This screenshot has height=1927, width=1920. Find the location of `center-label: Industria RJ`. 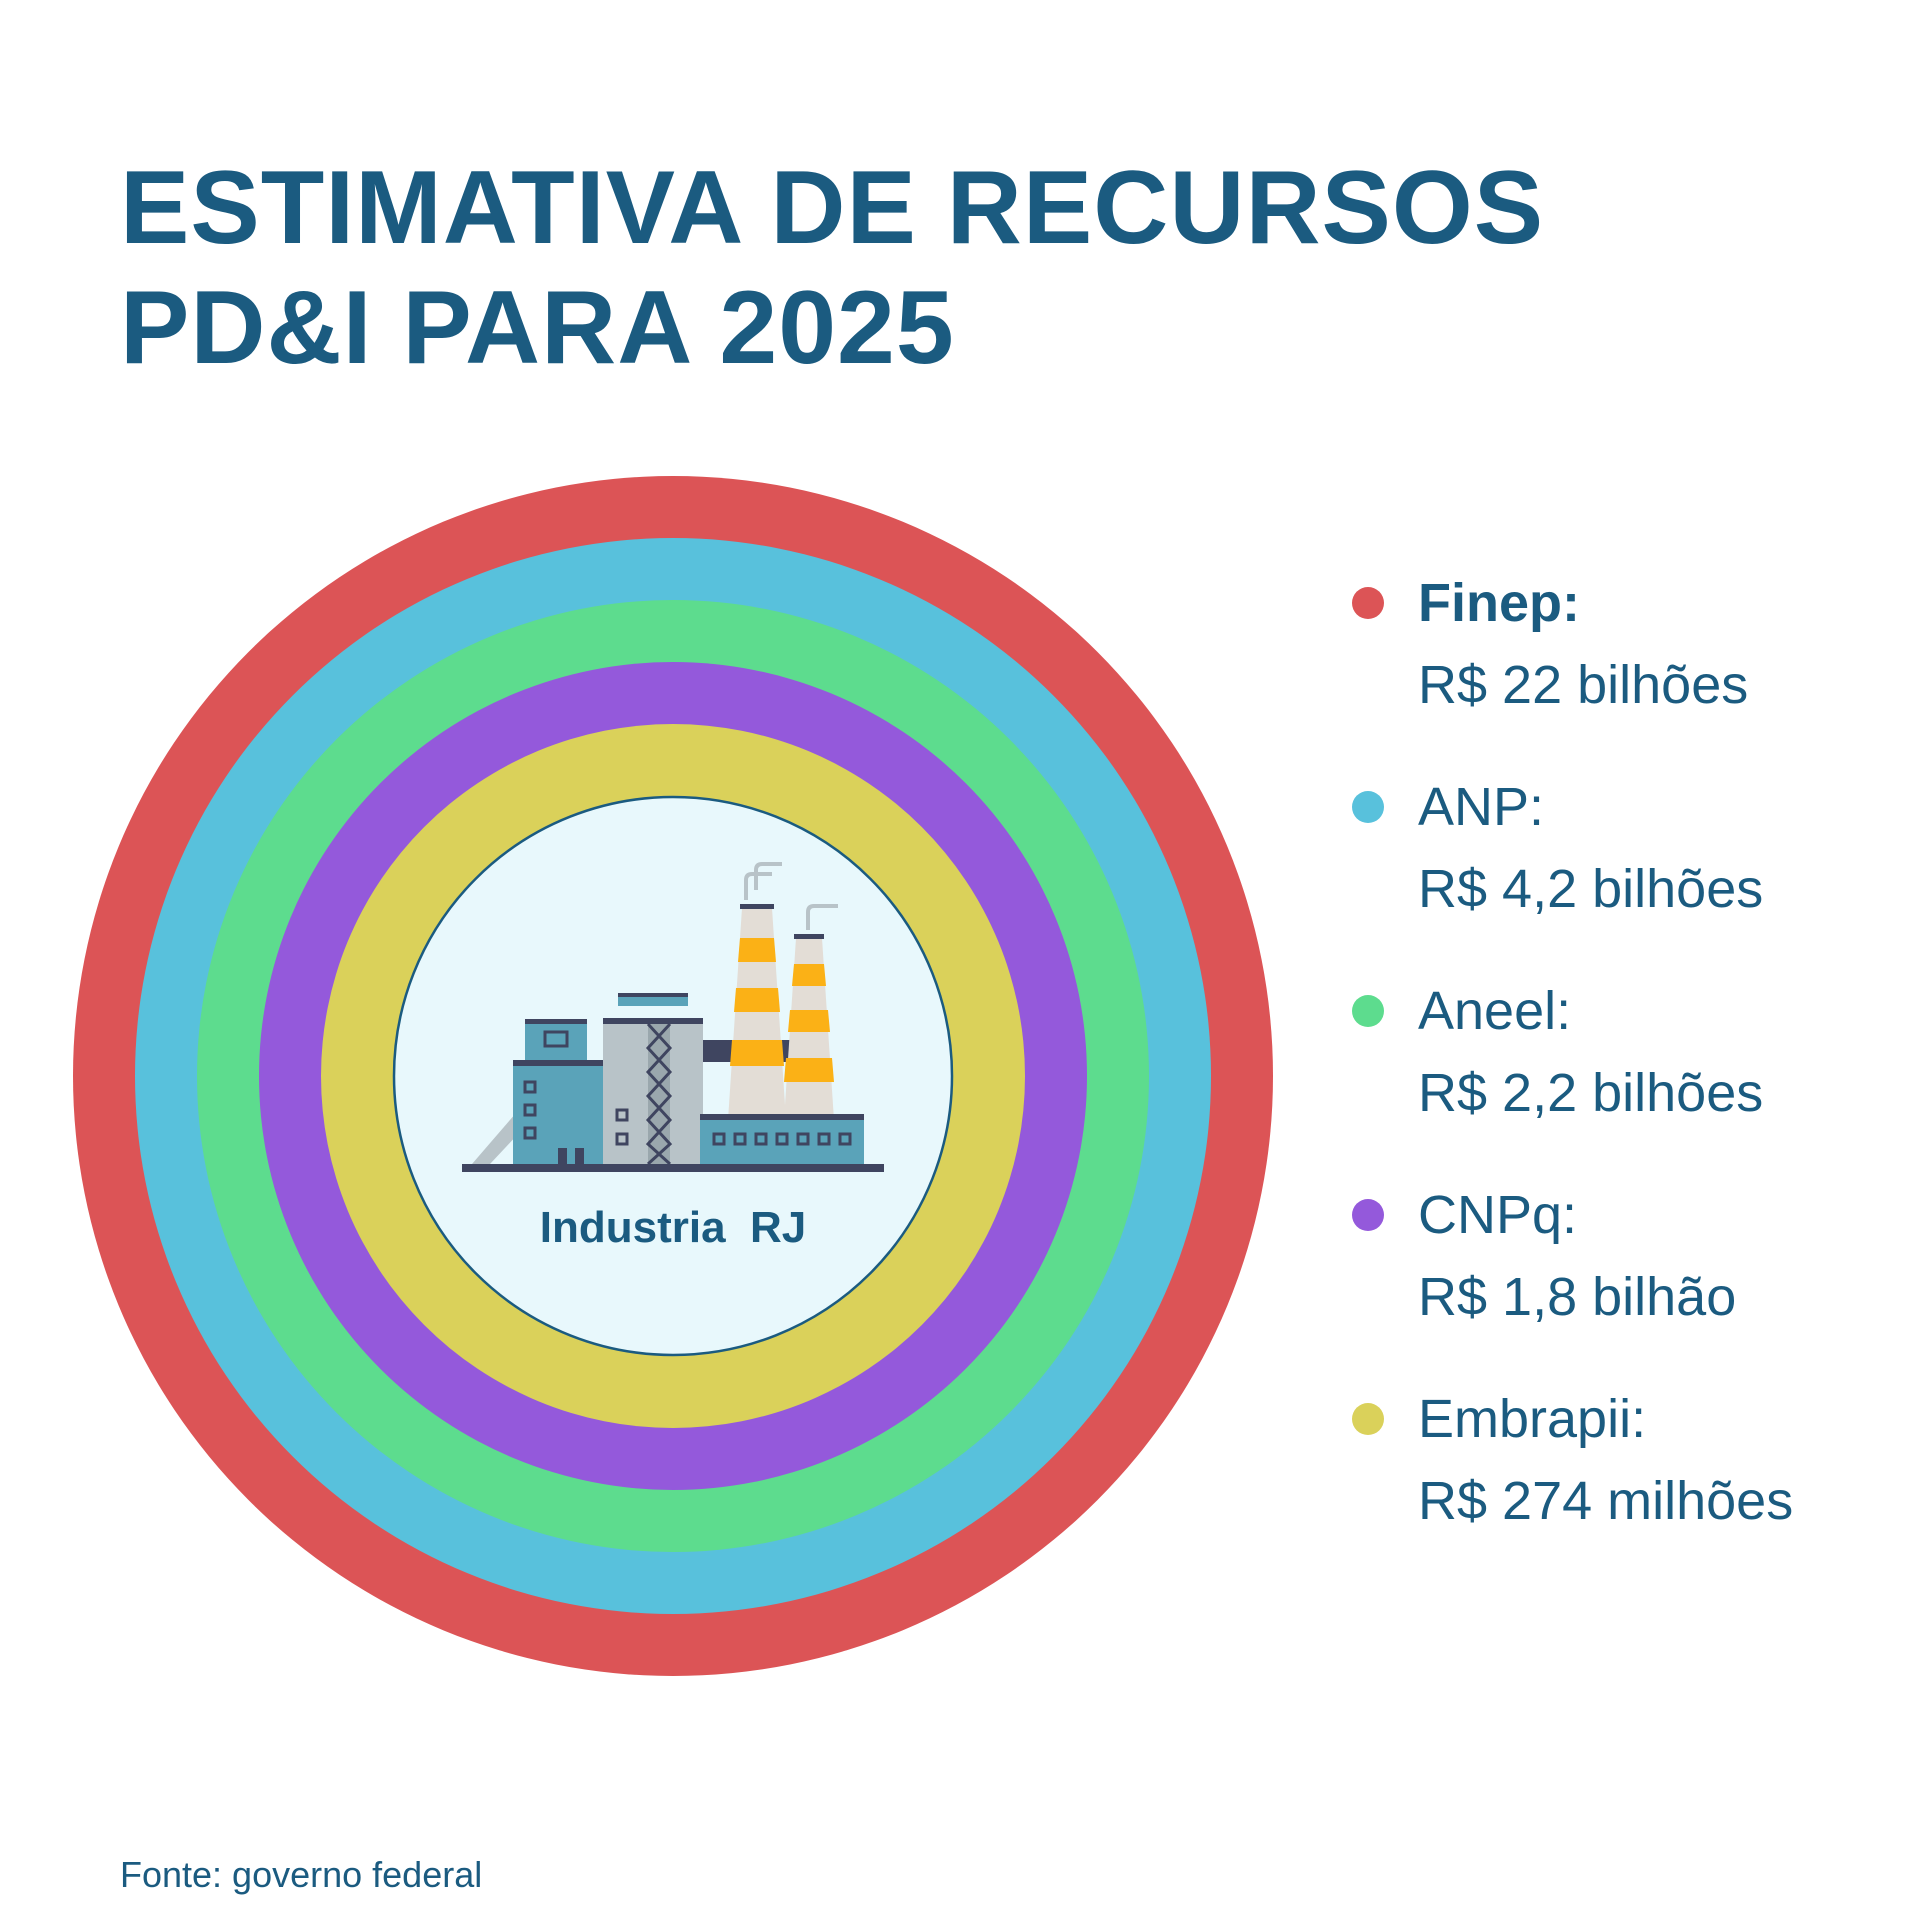

center-label: Industria RJ is located at coordinates (673, 1227).